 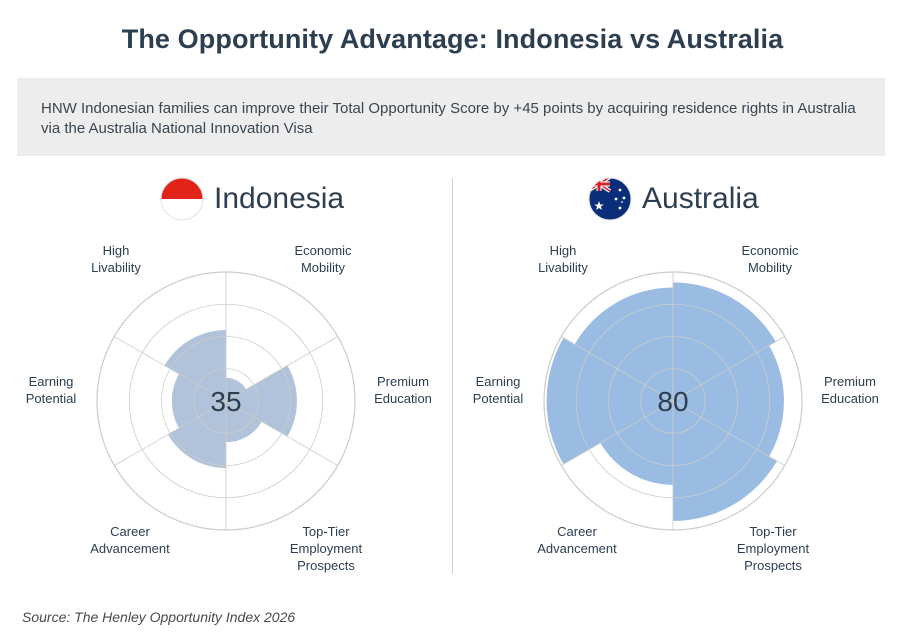 I want to click on panel-divider, so click(x=452, y=376).